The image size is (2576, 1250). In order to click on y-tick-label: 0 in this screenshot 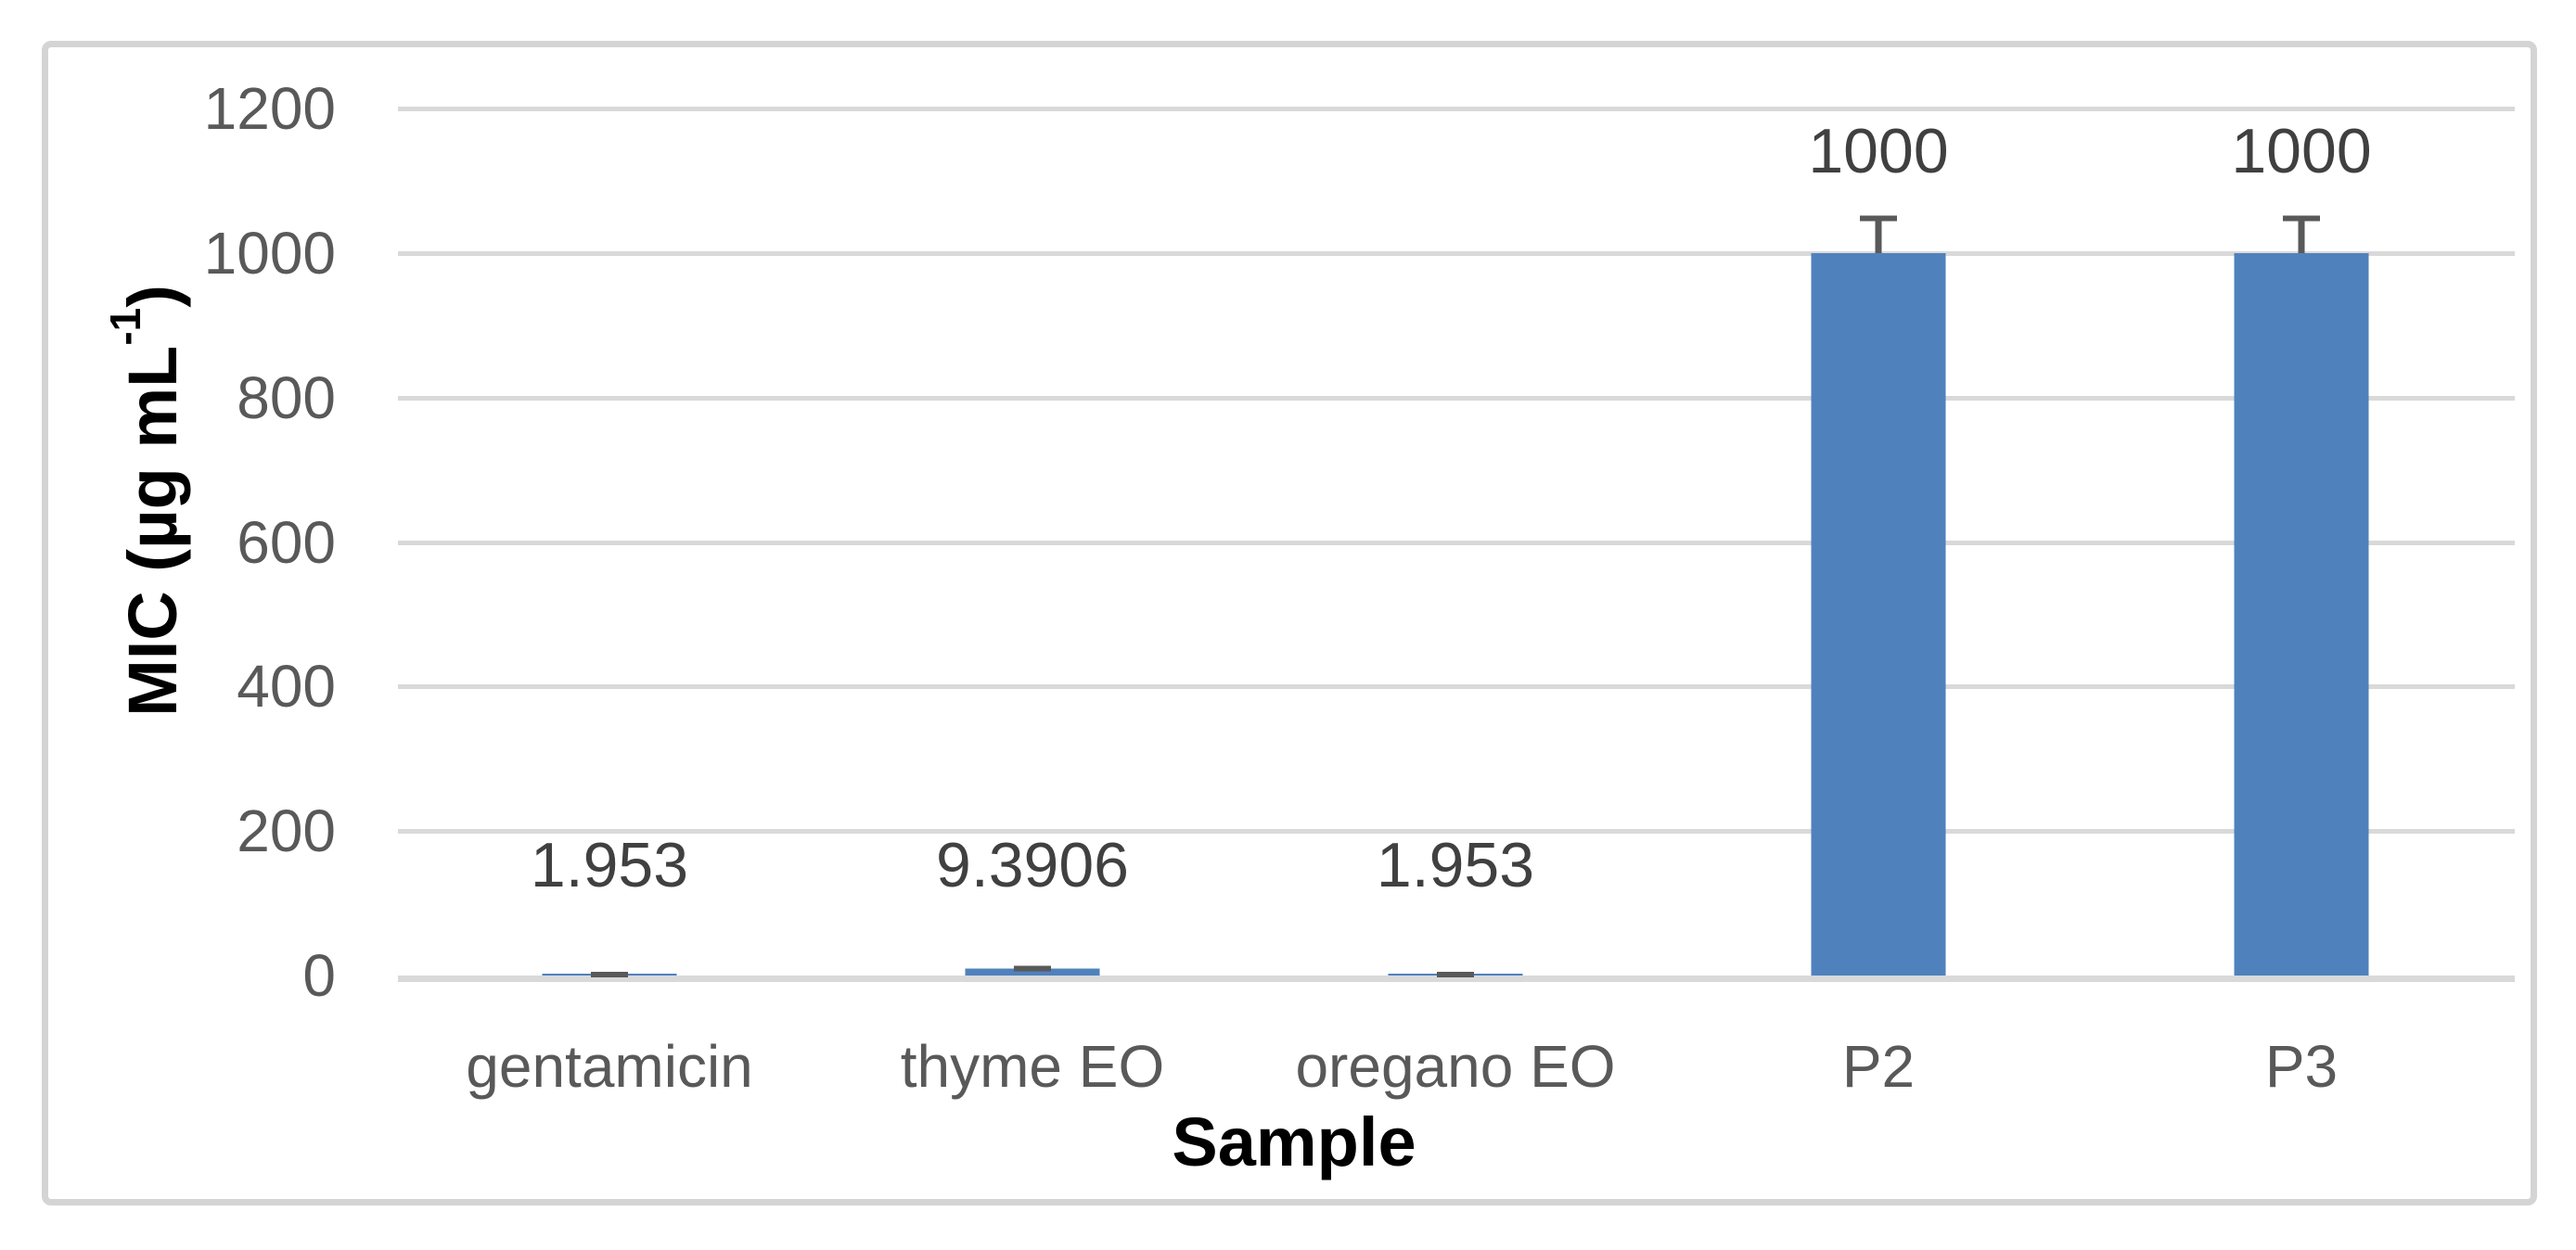, I will do `click(319, 975)`.